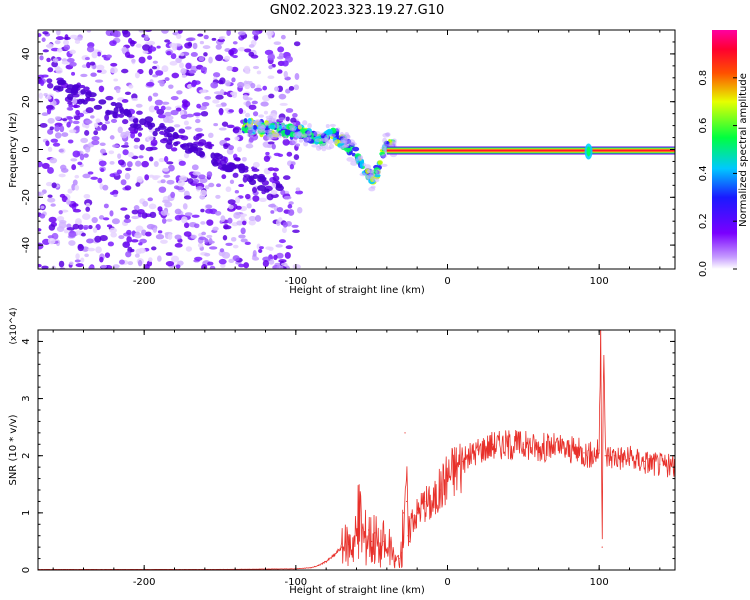 This screenshot has width=750, height=600. What do you see at coordinates (357, 10) in the screenshot?
I see `figure-title: GN02.2023.323.19.27.G10` at bounding box center [357, 10].